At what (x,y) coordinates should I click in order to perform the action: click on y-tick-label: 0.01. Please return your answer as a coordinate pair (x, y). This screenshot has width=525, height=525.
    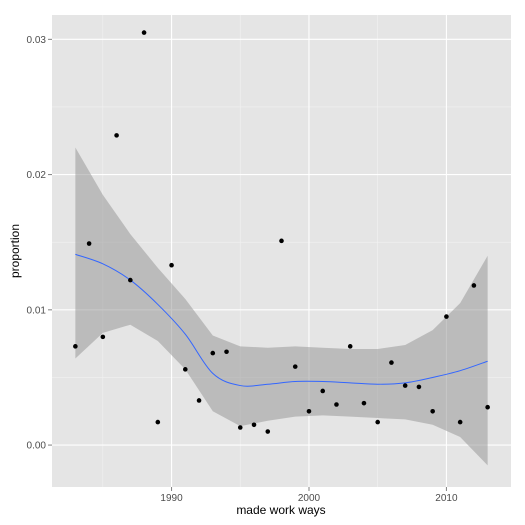
    Looking at the image, I should click on (37, 310).